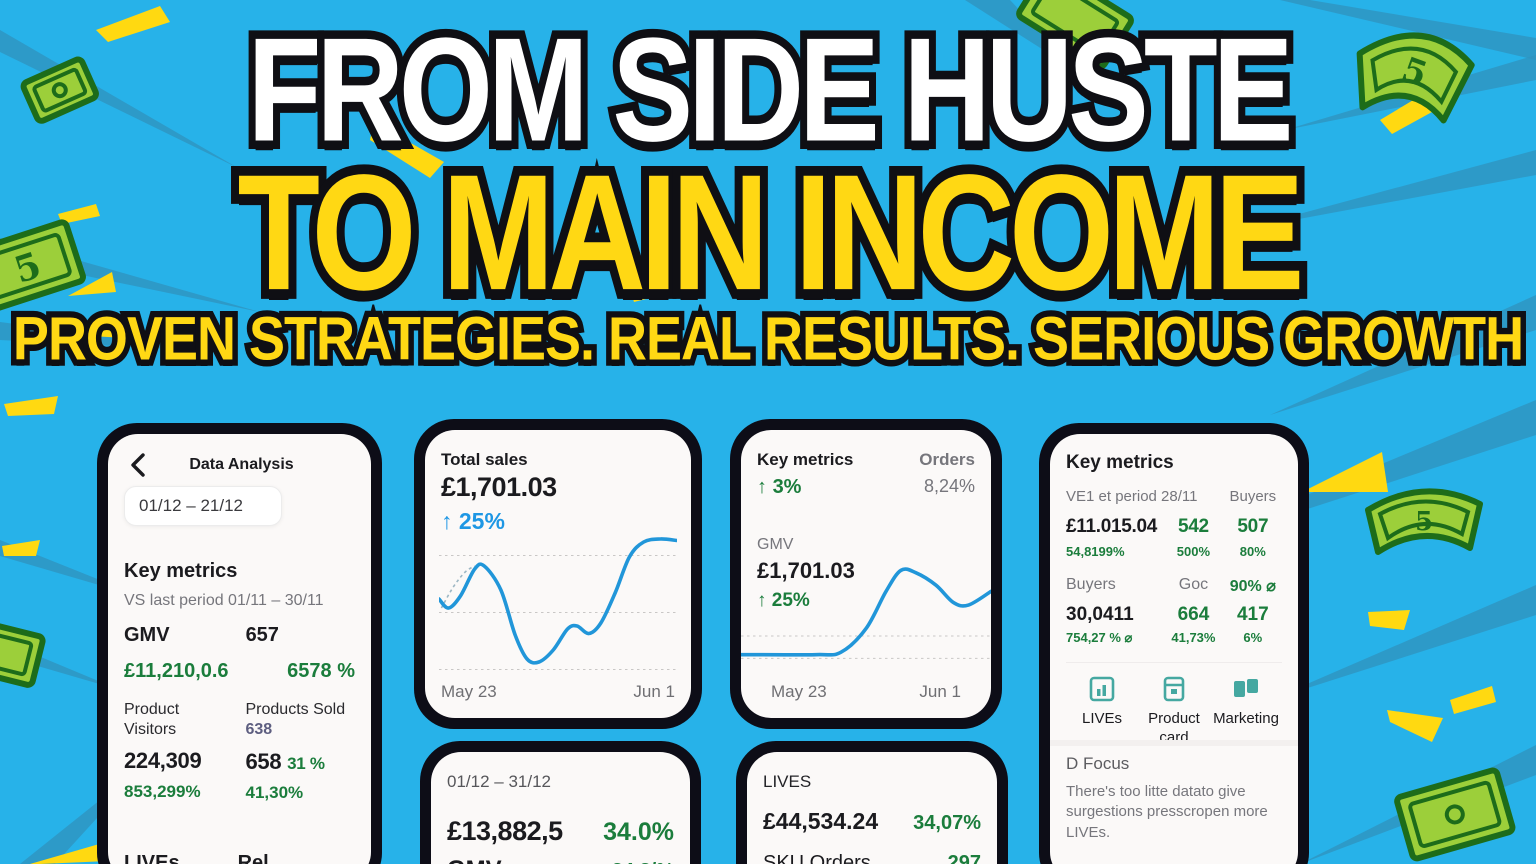 This screenshot has height=864, width=1536. Describe the element at coordinates (1098, 763) in the screenshot. I see `focus-title: D Focus` at that location.